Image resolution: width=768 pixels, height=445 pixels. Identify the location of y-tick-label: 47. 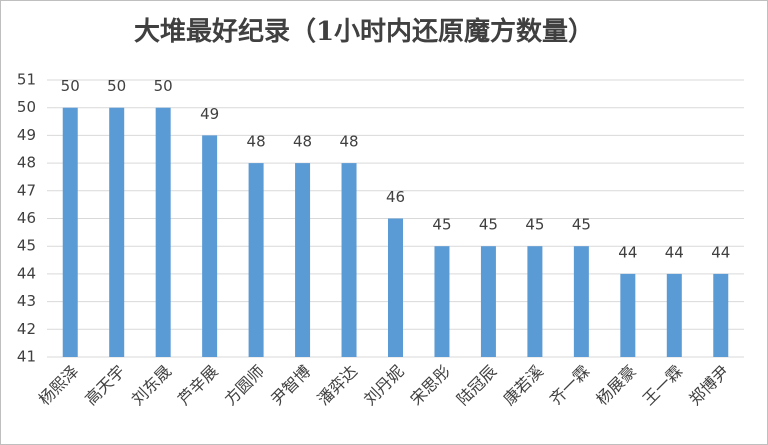
(26, 190).